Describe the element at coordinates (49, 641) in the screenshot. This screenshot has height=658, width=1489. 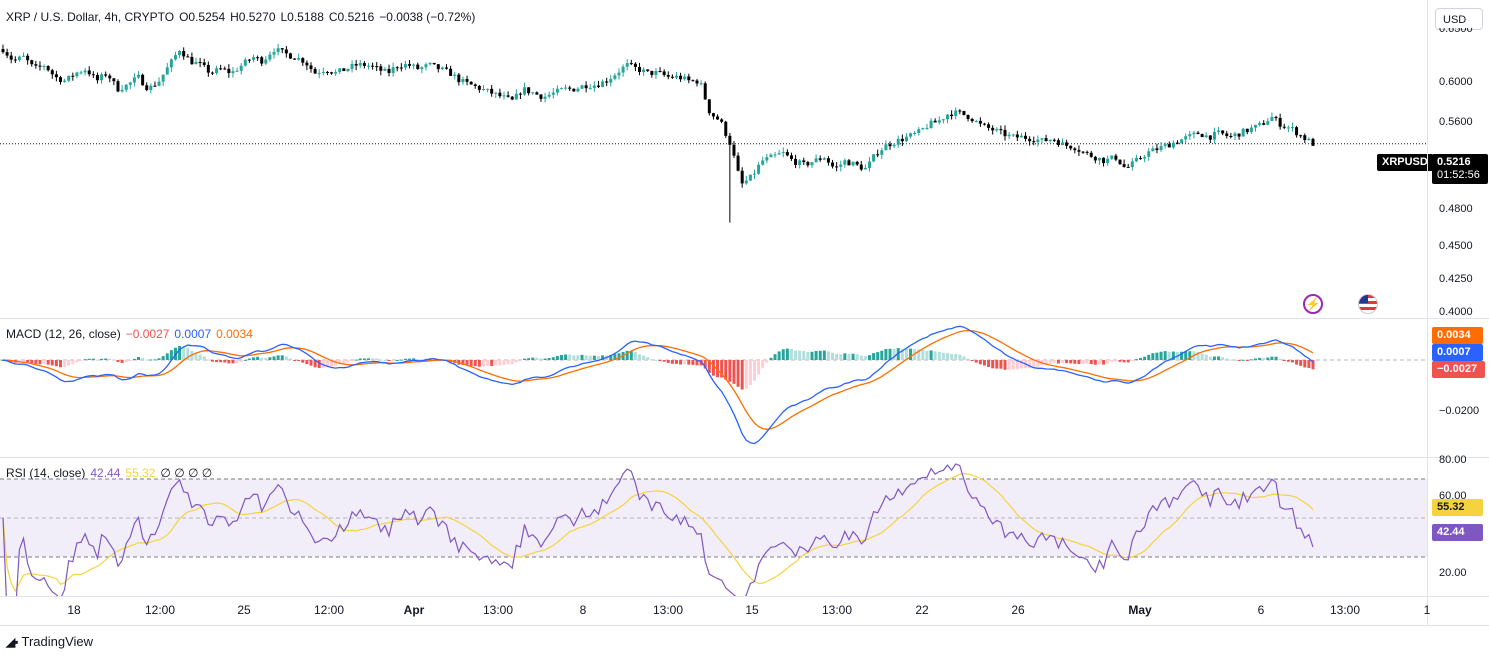
I see `footer: ◢▪ TradingView` at that location.